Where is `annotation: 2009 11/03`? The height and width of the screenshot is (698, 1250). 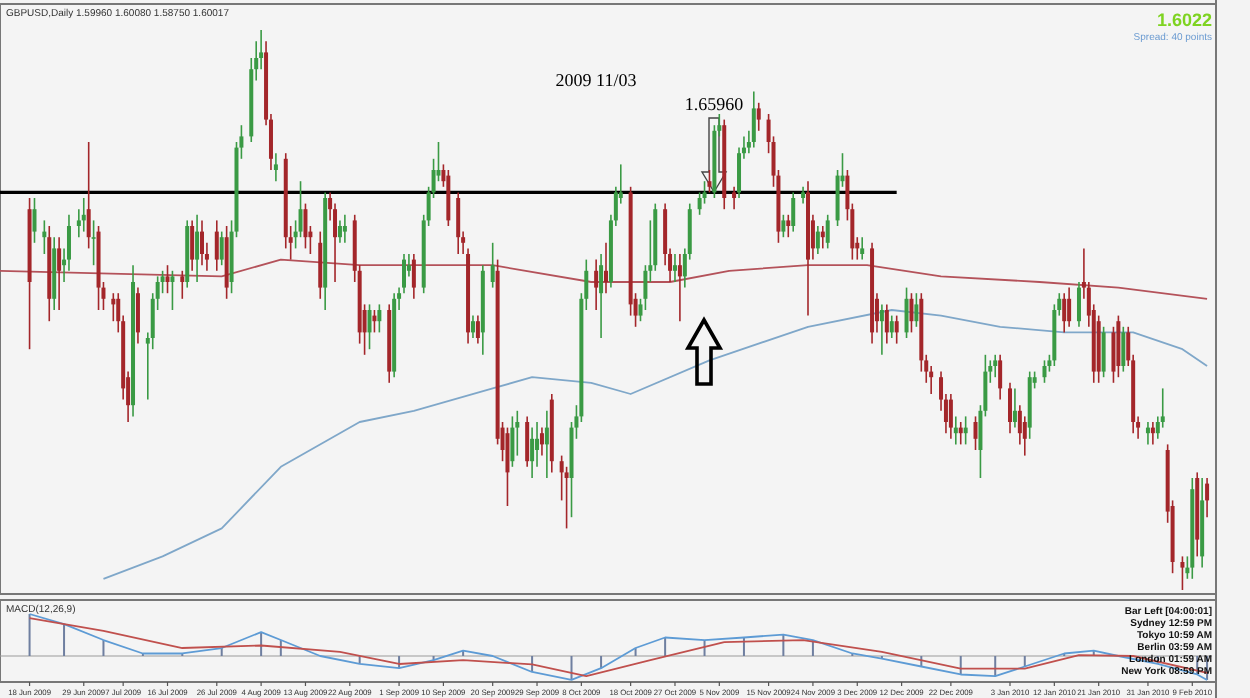 annotation: 2009 11/03 is located at coordinates (596, 80).